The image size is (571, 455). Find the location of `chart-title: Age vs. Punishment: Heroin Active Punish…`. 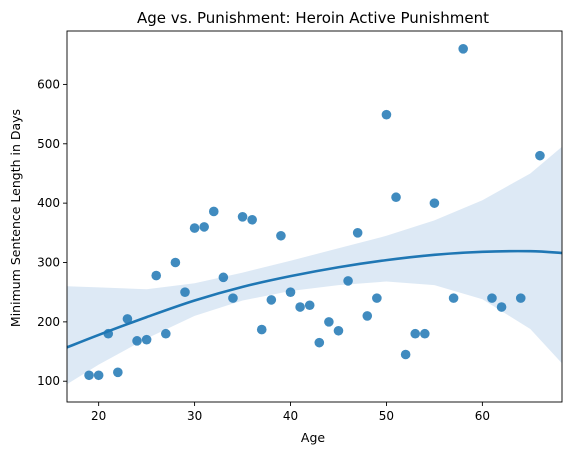

chart-title: Age vs. Punishment: Heroin Active Punish… is located at coordinates (313, 18).